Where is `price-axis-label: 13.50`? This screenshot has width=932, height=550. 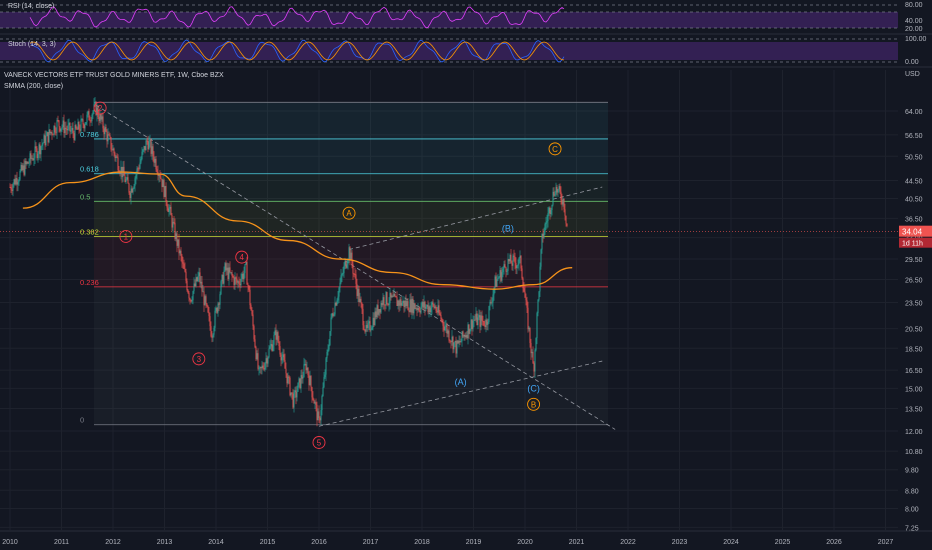
price-axis-label: 13.50 is located at coordinates (914, 409).